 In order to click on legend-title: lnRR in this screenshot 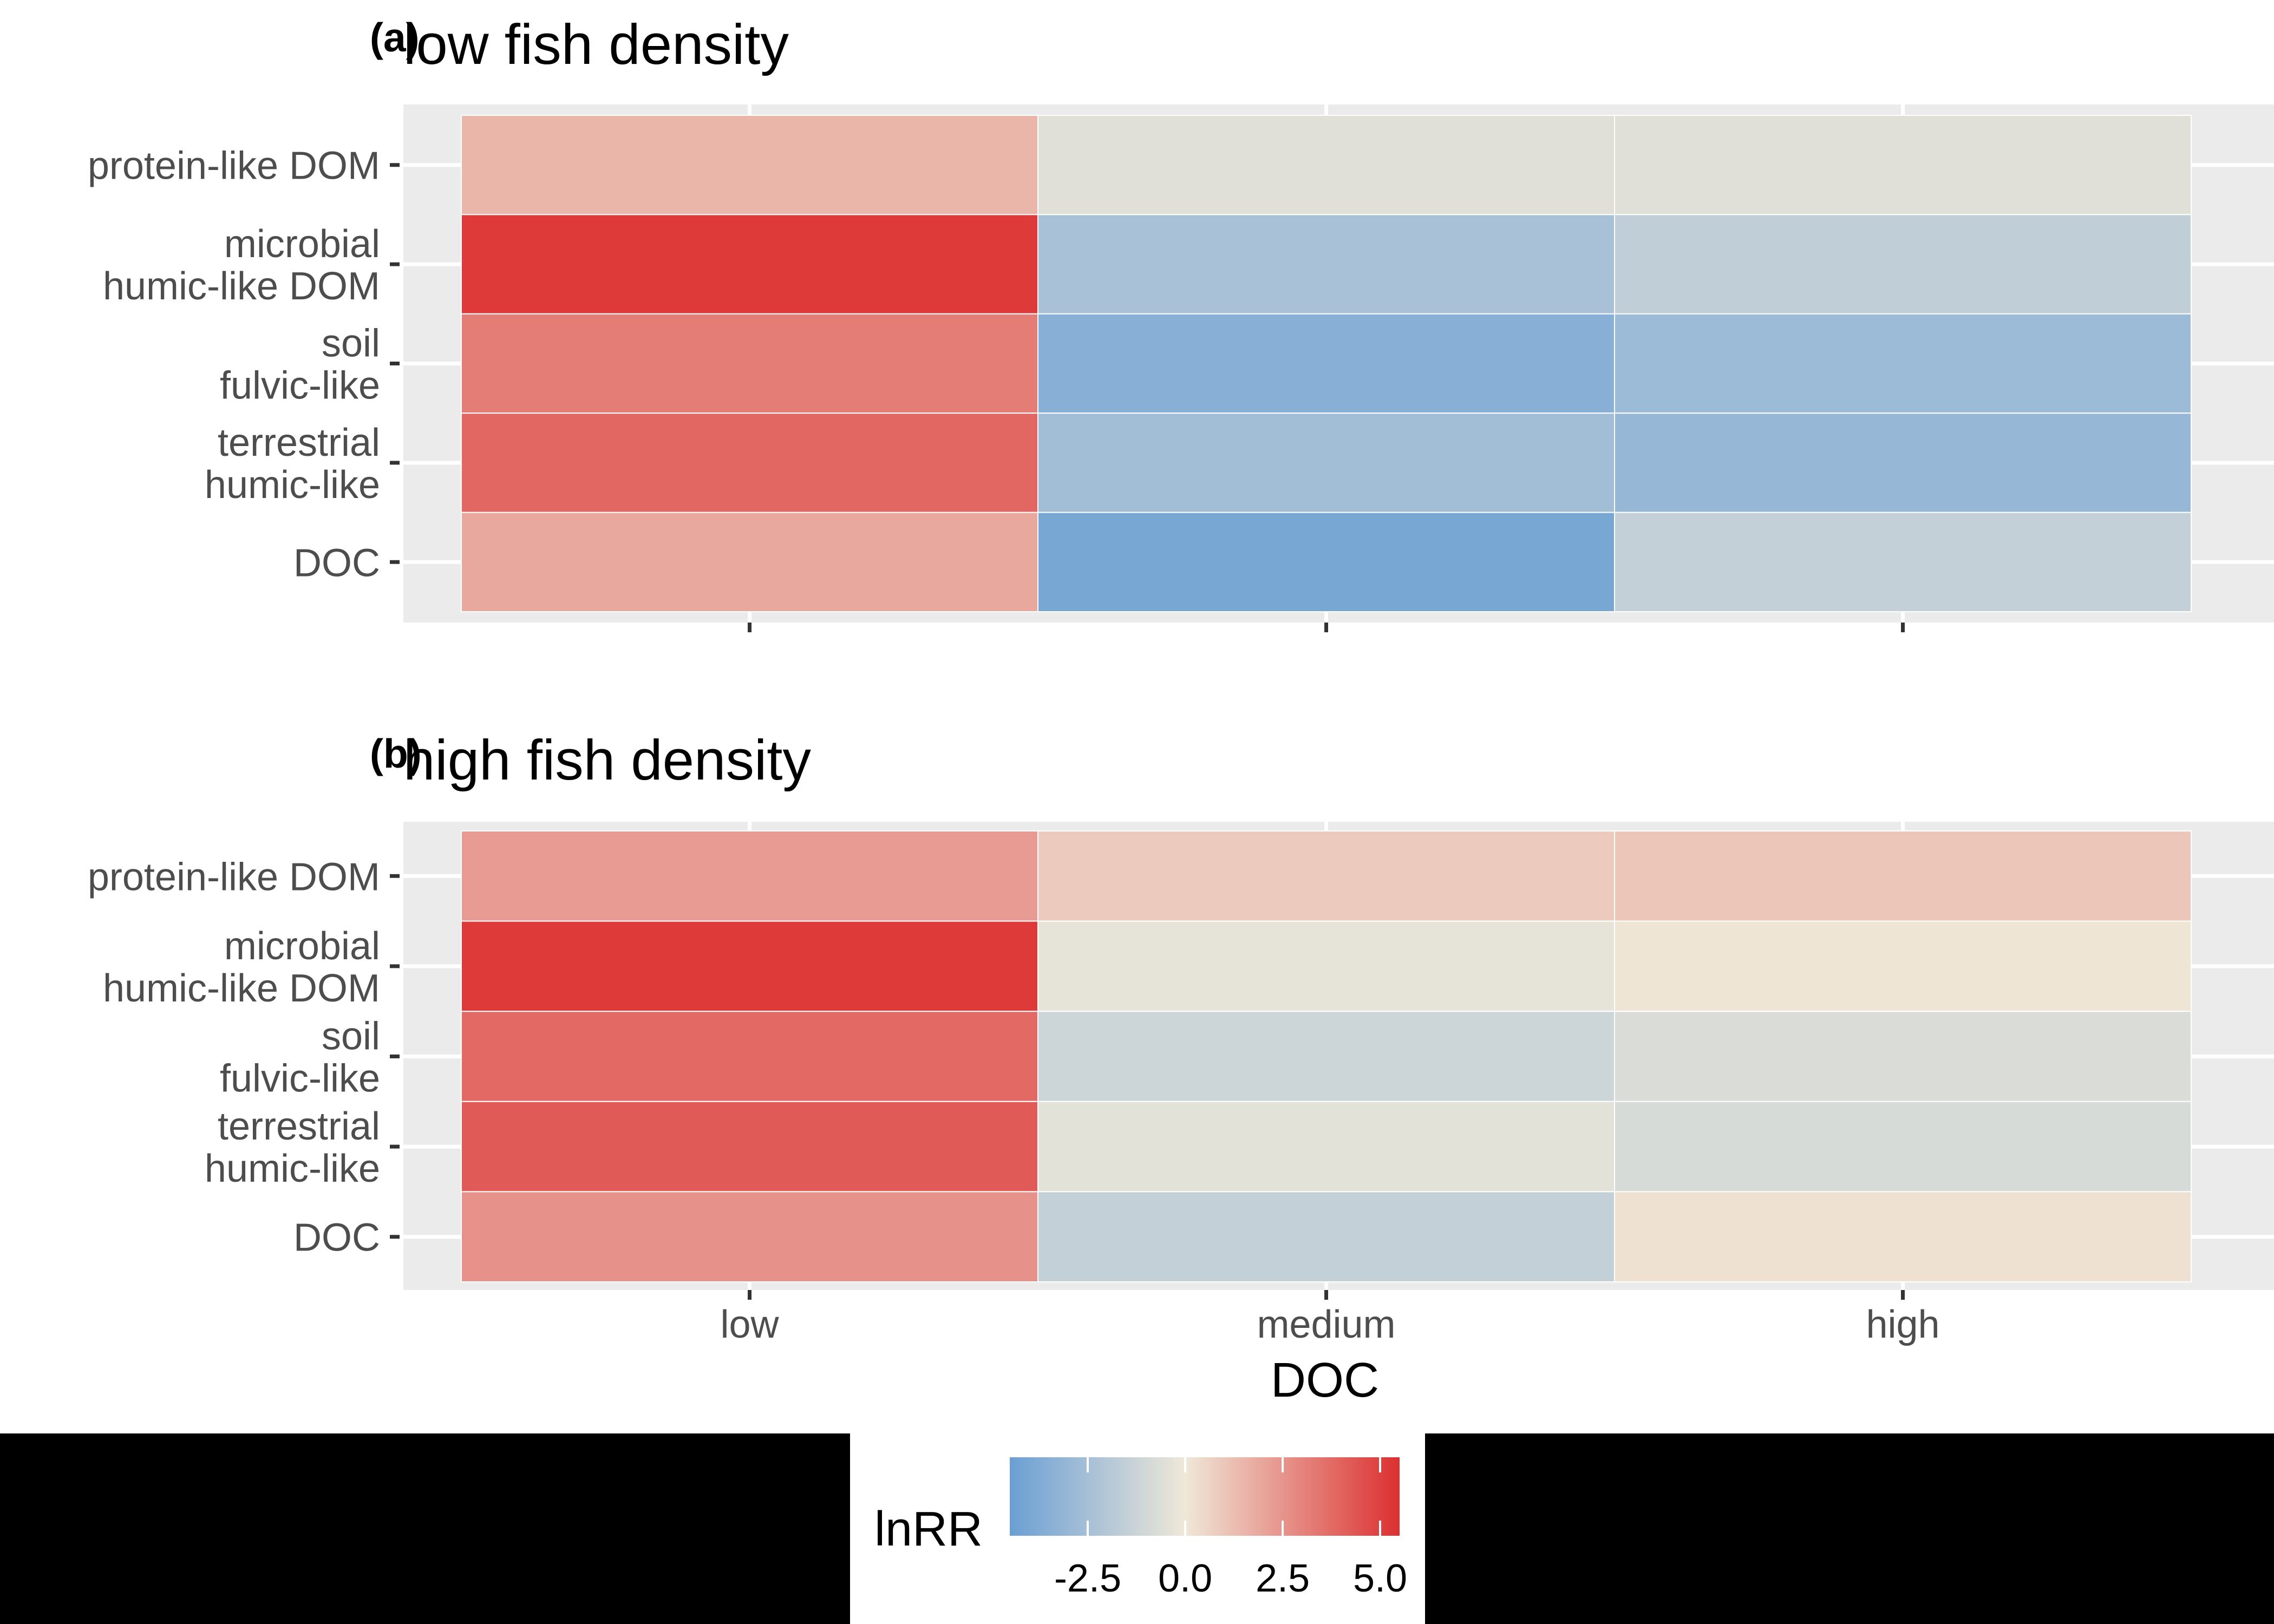, I will do `click(929, 1529)`.